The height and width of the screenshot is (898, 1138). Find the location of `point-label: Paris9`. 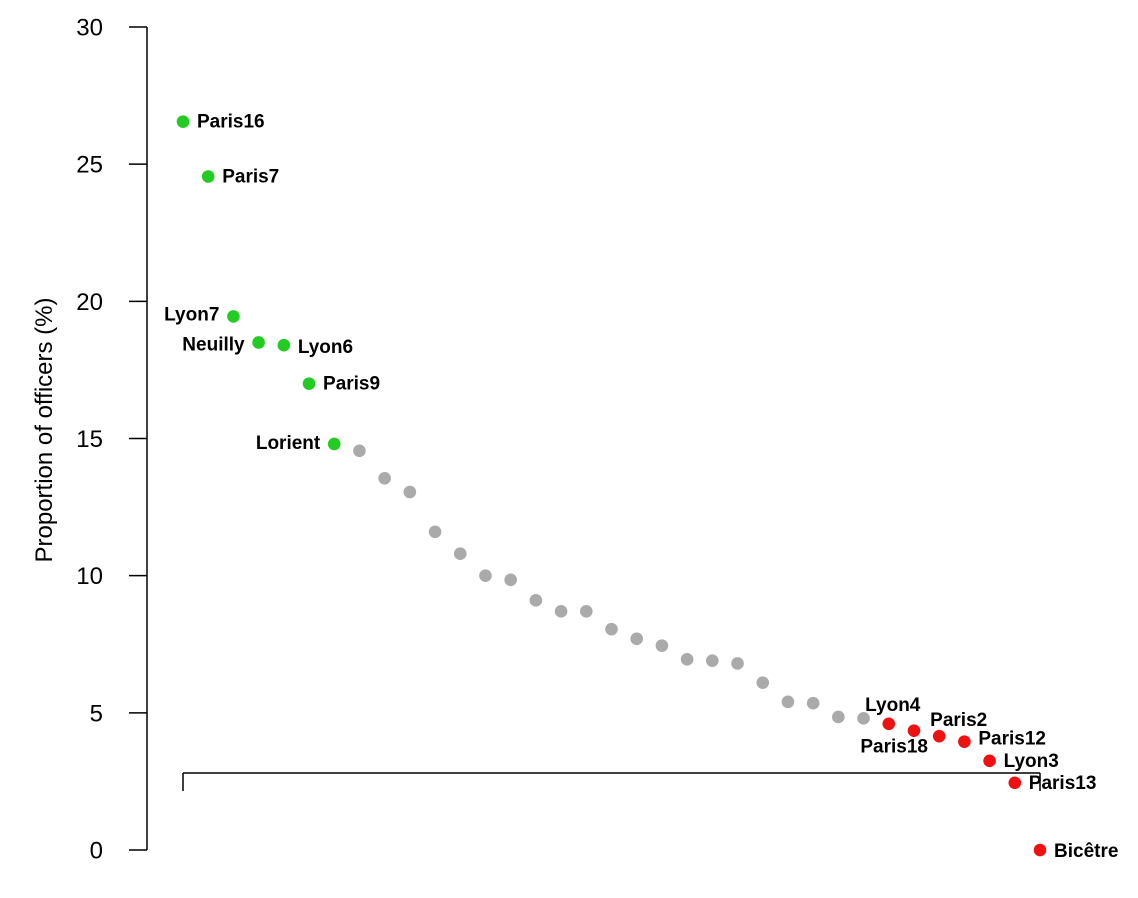

point-label: Paris9 is located at coordinates (351, 384).